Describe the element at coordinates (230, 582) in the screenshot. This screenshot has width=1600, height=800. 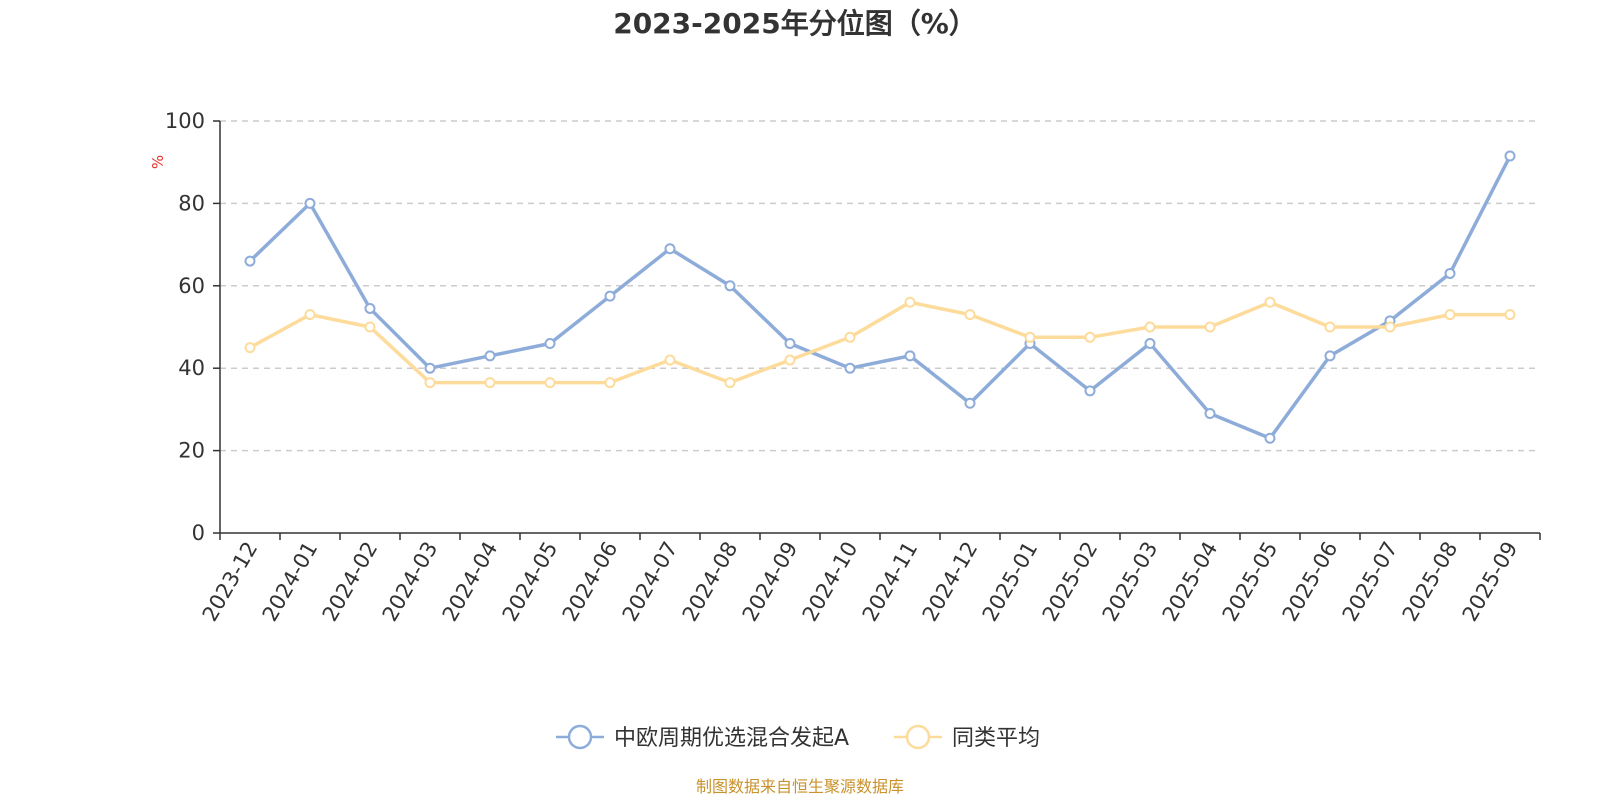
I see `x-tick-label: 2023-12` at that location.